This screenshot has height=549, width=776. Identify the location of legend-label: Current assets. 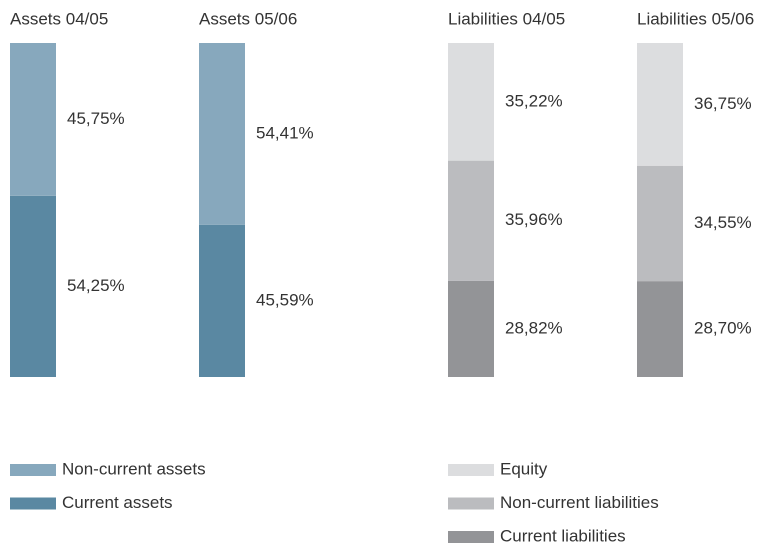
(117, 502).